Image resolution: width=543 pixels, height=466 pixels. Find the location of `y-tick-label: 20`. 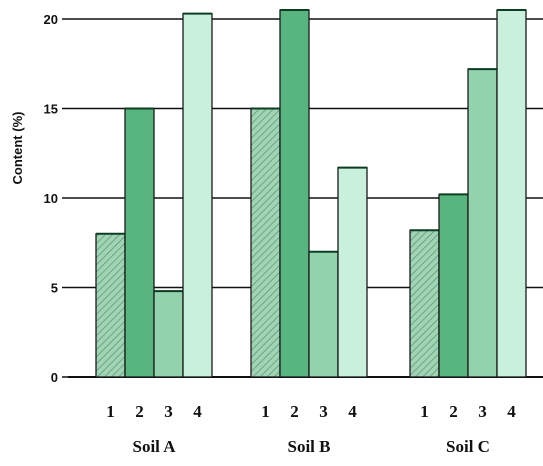

y-tick-label: 20 is located at coordinates (51, 19).